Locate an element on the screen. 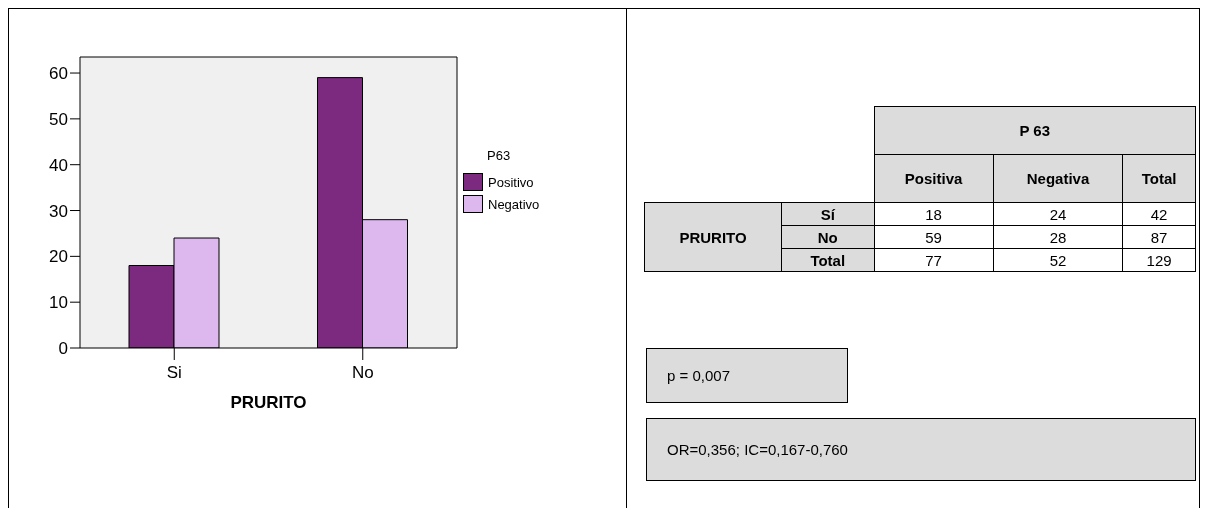 The height and width of the screenshot is (516, 1208). text: P 63 is located at coordinates (1035, 130).